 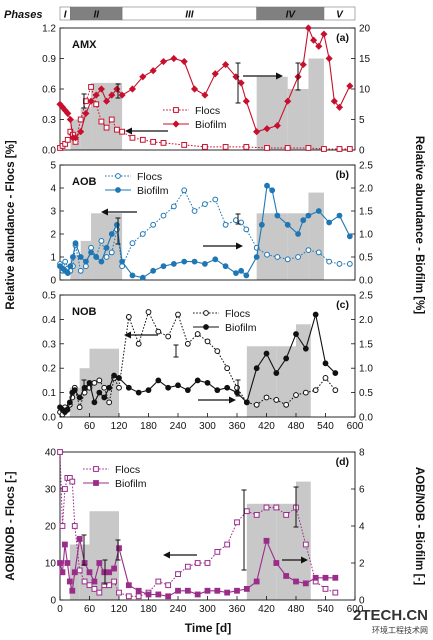 What do you see at coordinates (362, 120) in the screenshot?
I see `y-tick-label-right: 5` at bounding box center [362, 120].